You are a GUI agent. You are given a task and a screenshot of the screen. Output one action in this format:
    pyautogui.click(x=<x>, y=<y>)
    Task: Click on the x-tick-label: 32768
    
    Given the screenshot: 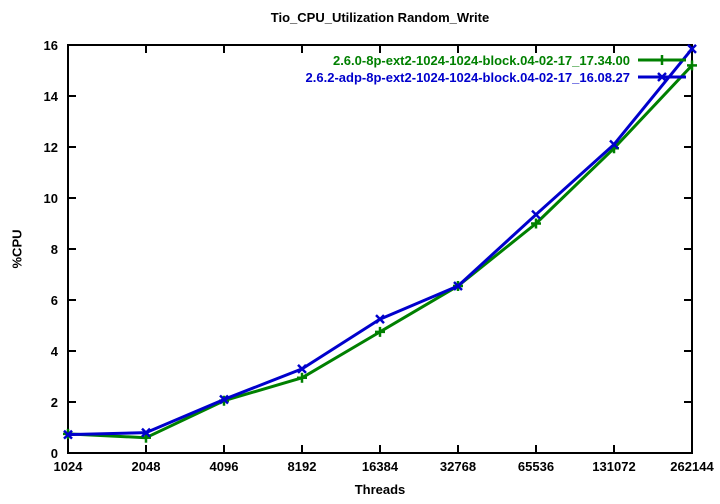 What is the action you would take?
    pyautogui.click(x=458, y=466)
    